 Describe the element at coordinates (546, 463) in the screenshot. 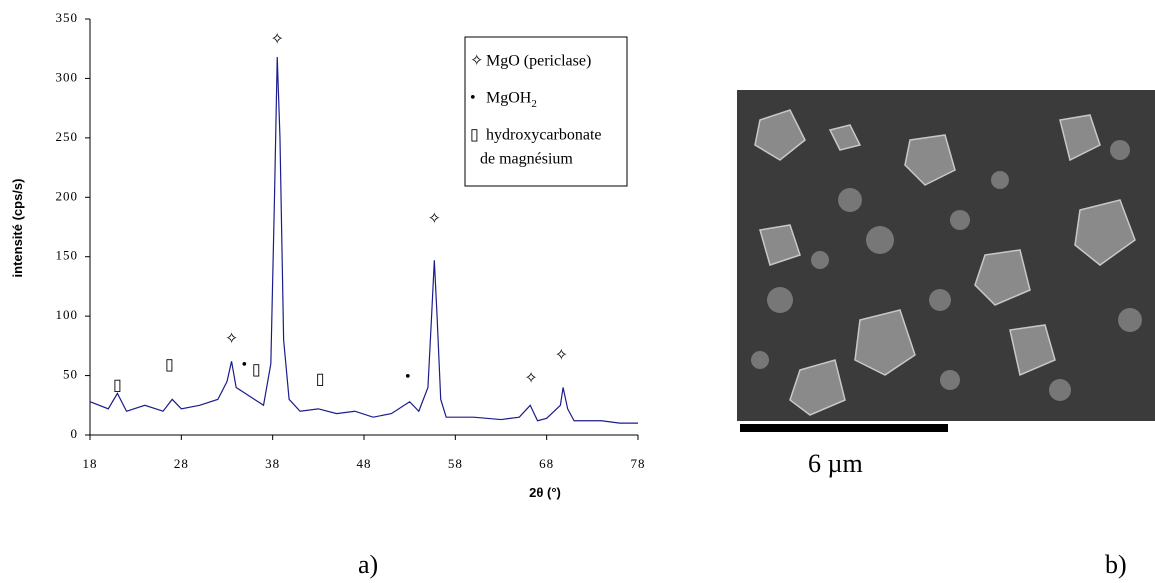

I see `x-tick-label: 68` at that location.